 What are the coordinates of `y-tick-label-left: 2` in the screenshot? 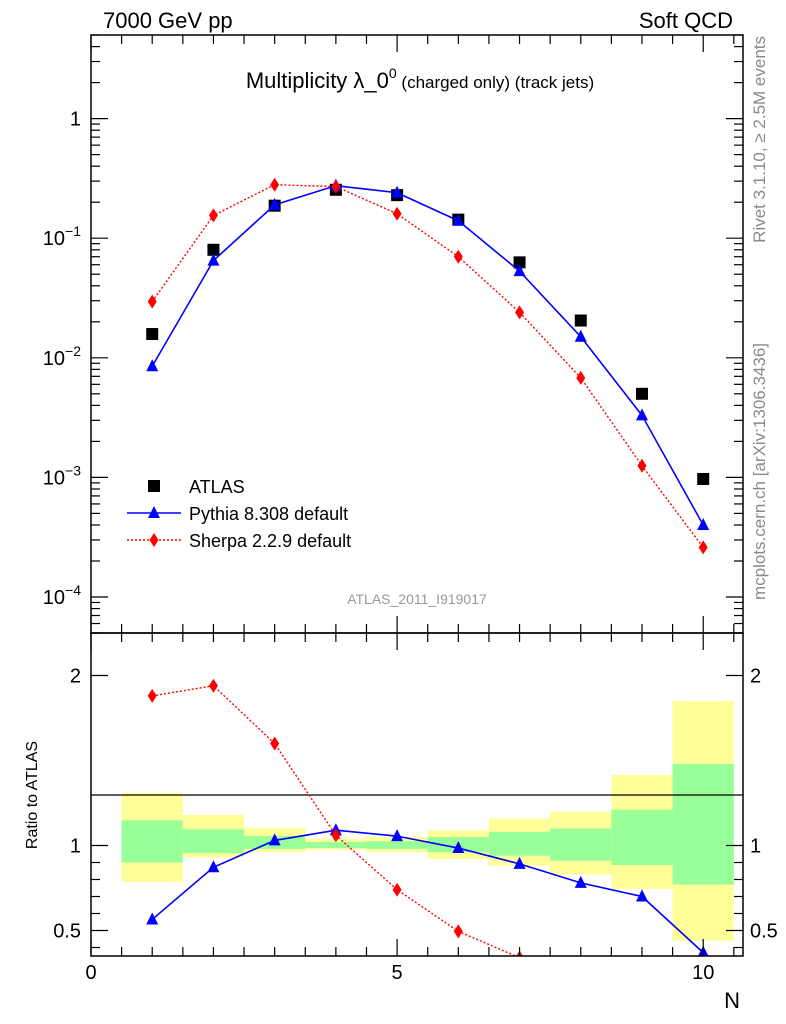 It's located at (75, 677).